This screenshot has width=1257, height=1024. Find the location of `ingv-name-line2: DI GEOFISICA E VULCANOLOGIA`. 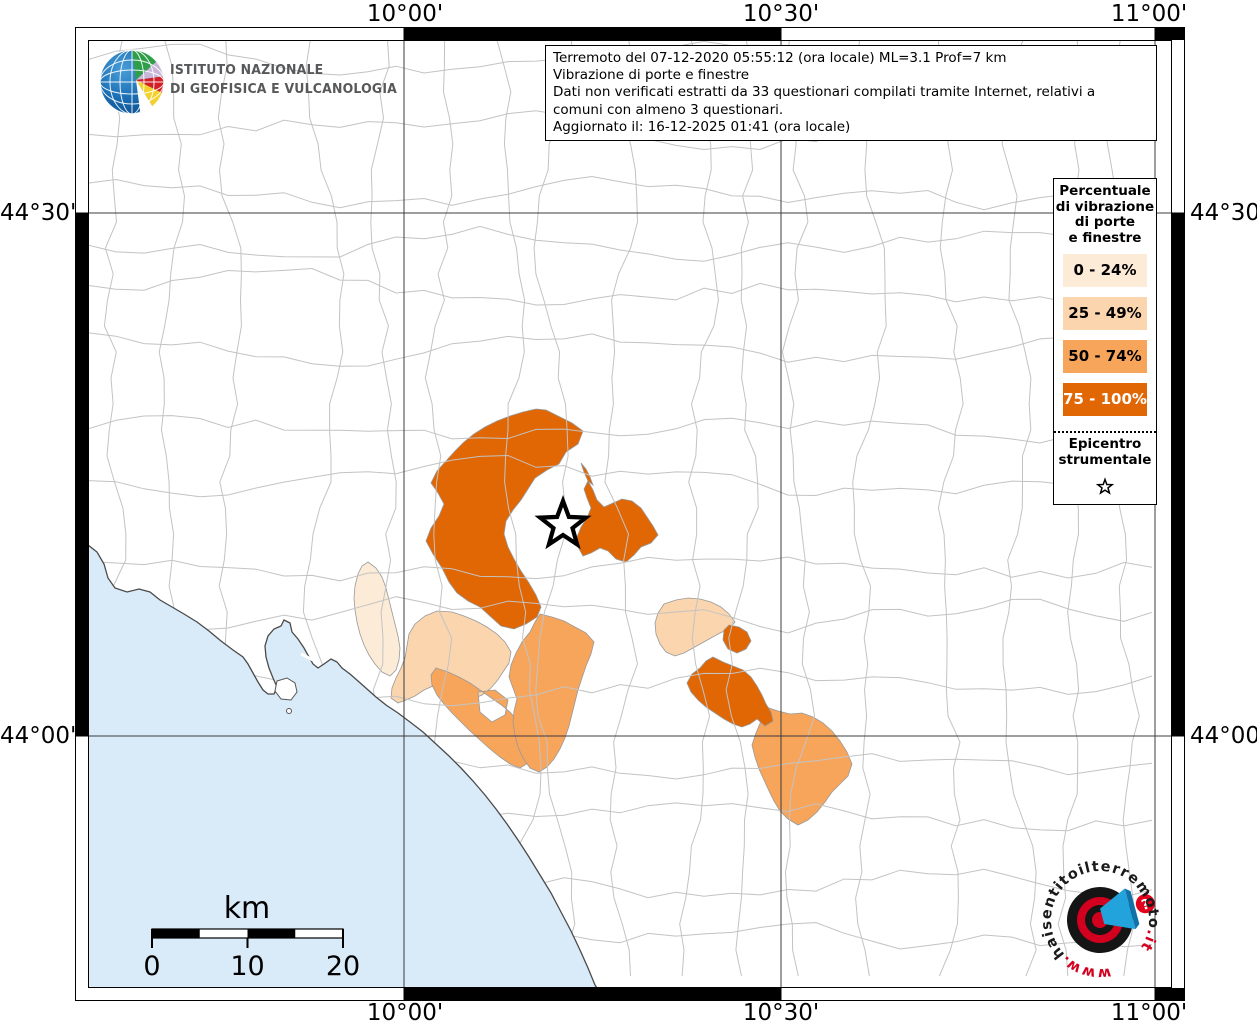

ingv-name-line2: DI GEOFISICA E VULCANOLOGIA is located at coordinates (284, 89).